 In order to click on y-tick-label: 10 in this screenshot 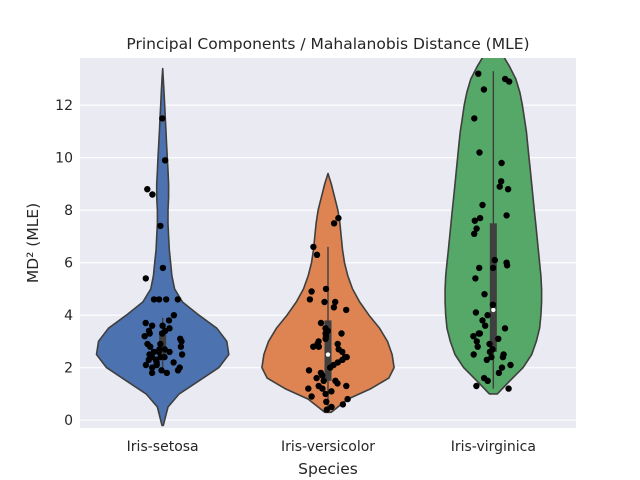, I will do `click(64, 159)`.